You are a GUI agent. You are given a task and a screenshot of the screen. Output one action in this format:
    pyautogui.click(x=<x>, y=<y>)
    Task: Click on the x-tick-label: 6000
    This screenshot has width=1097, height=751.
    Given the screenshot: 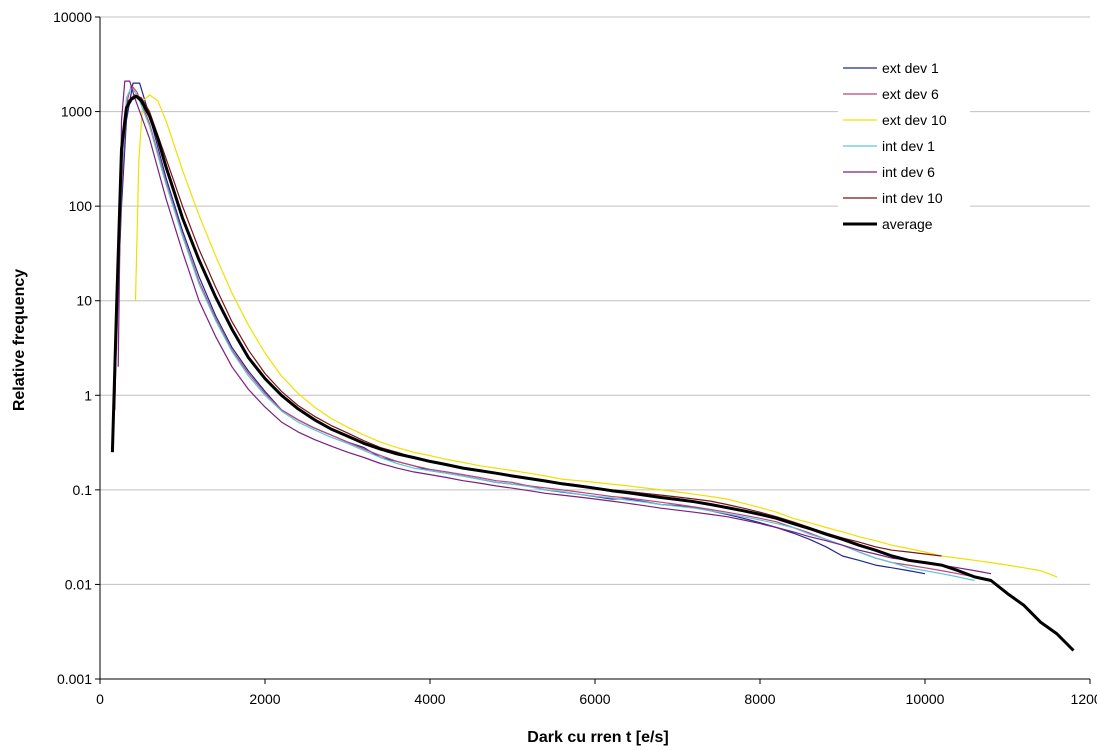 What is the action you would take?
    pyautogui.click(x=594, y=699)
    